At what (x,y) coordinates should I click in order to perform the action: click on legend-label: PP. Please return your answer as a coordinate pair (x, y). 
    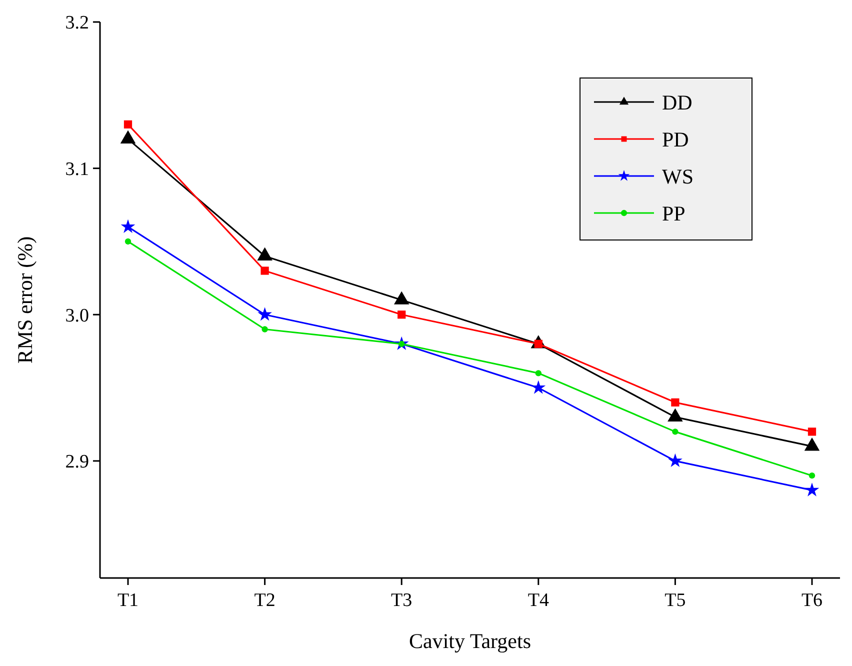
    Looking at the image, I should click on (674, 213).